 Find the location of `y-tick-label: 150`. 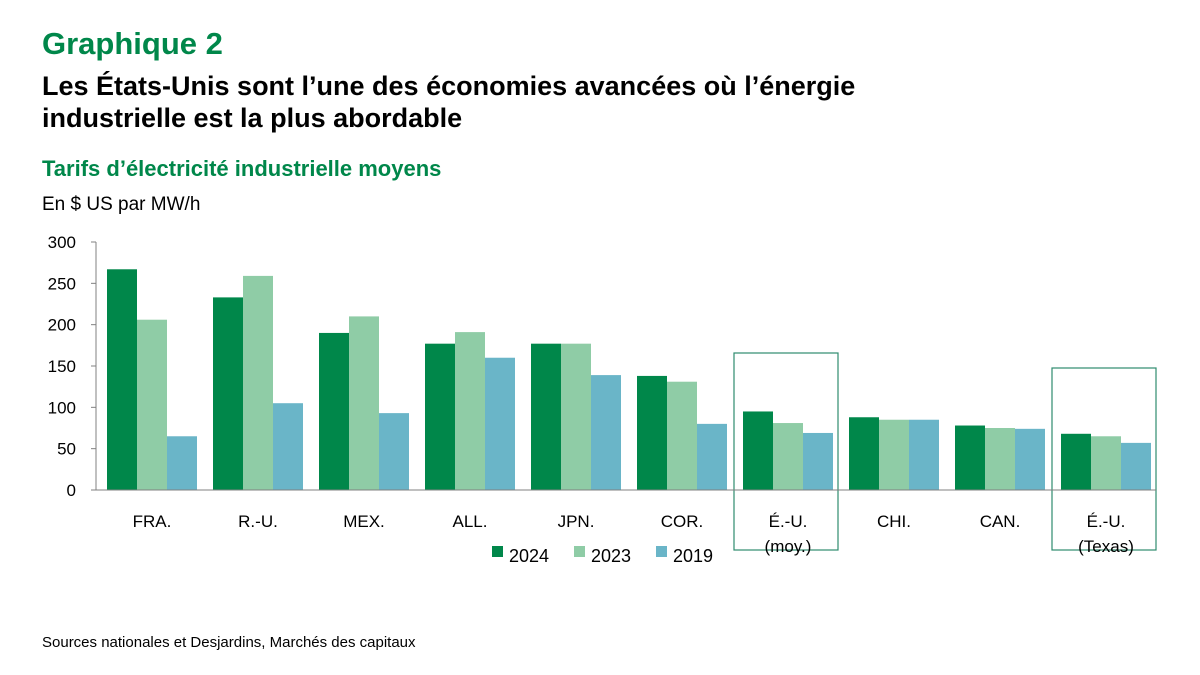

y-tick-label: 150 is located at coordinates (62, 366).